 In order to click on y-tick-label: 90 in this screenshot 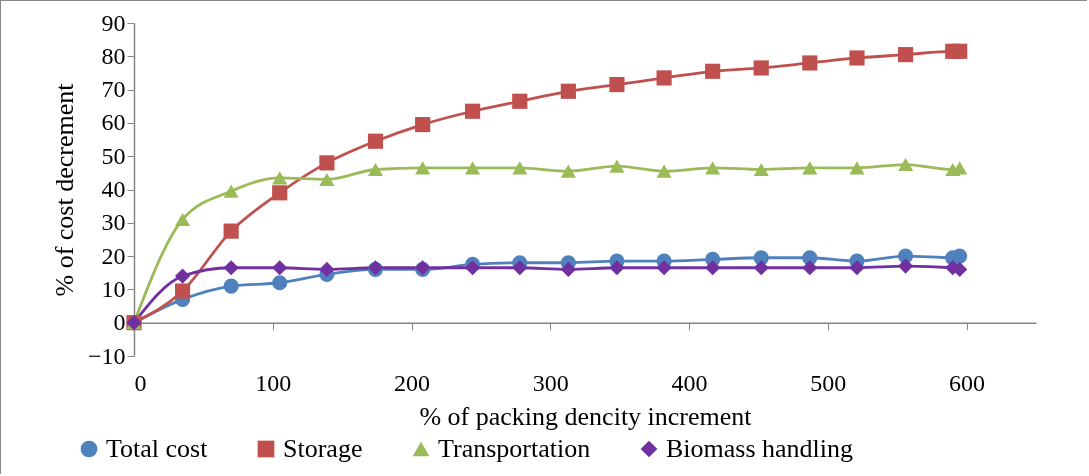, I will do `click(113, 22)`.